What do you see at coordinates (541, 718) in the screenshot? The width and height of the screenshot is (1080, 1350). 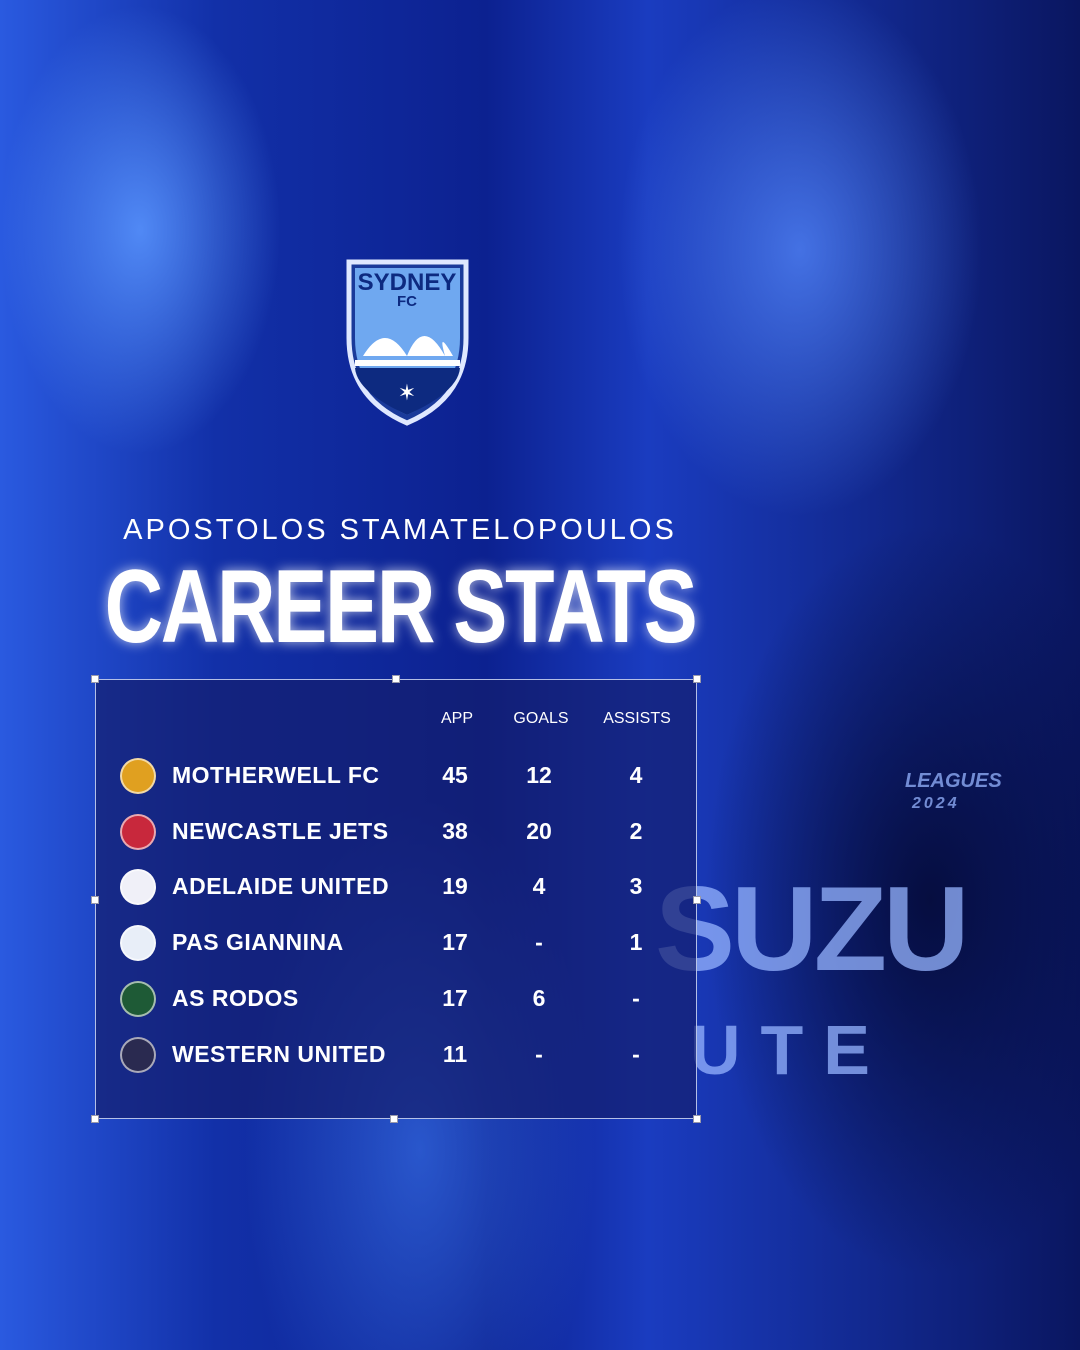 I see `header-goals: GOALS` at bounding box center [541, 718].